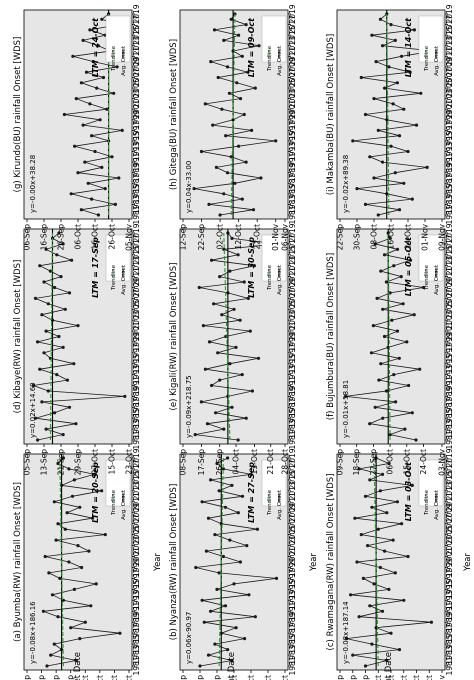 The height and width of the screenshot is (680, 474). I want to click on onset-point-1990, so click(252, 391).